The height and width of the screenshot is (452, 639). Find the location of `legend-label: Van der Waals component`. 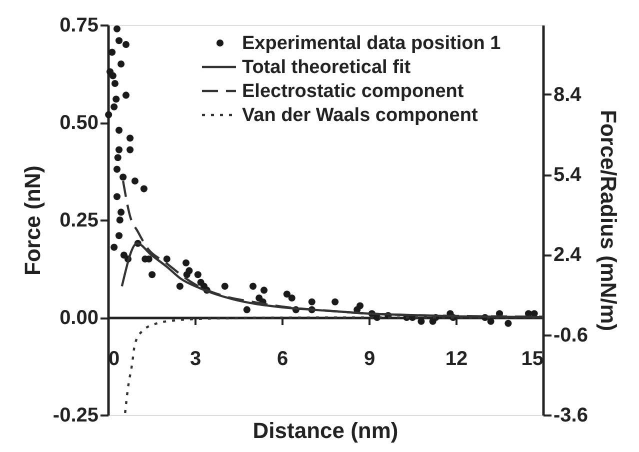

legend-label: Van der Waals component is located at coordinates (360, 115).